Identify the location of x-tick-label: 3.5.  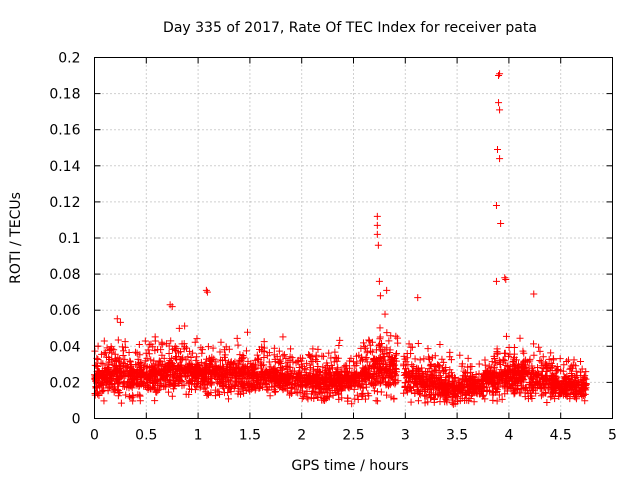
(457, 436).